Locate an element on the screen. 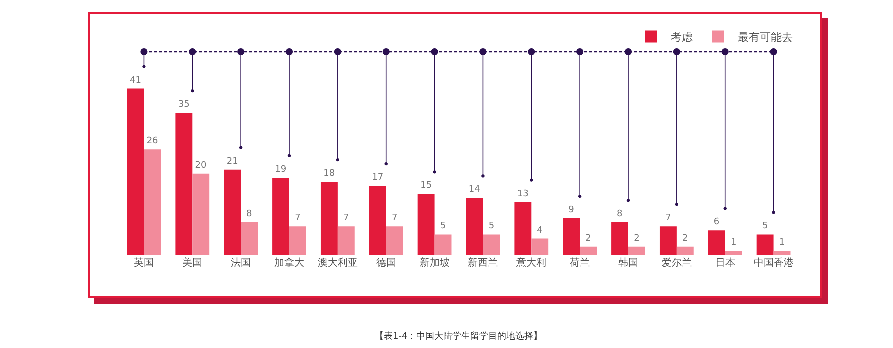  x-tick-label: 英国 is located at coordinates (144, 263).